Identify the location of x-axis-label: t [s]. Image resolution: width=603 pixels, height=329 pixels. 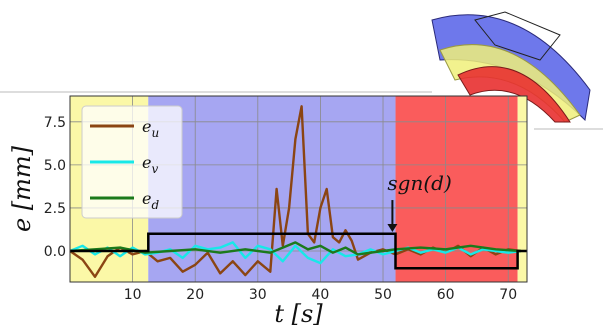
(298, 314).